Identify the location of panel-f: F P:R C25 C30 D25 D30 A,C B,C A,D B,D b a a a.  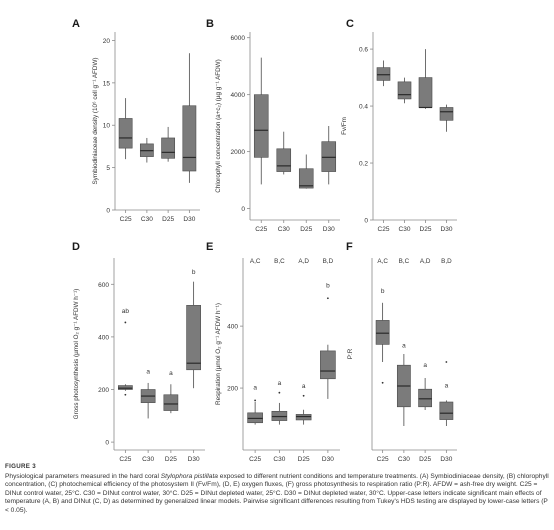
(401, 352).